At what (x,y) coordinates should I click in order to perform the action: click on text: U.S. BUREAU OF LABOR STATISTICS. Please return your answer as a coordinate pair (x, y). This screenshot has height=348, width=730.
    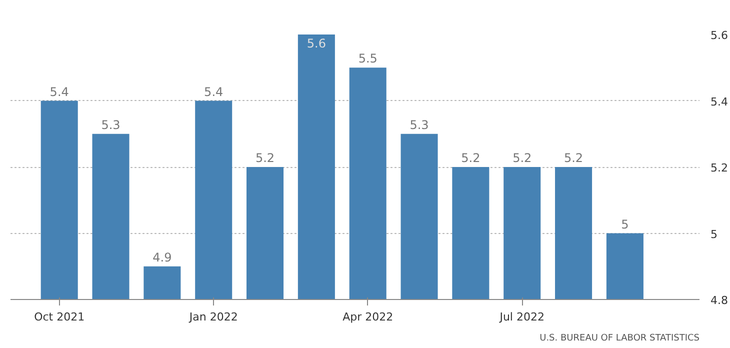
    Looking at the image, I should click on (620, 339).